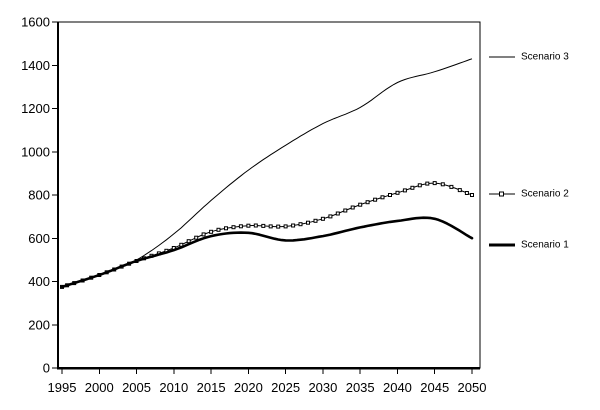 This screenshot has height=410, width=600. What do you see at coordinates (35, 22) in the screenshot?
I see `y-tick-label-1600: 1600` at bounding box center [35, 22].